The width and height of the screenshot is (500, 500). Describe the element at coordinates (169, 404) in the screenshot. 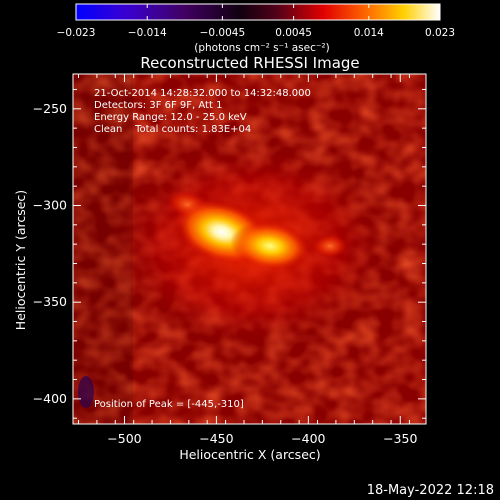

I see `peak-position: Position of Peak = [-445,-310]` at that location.